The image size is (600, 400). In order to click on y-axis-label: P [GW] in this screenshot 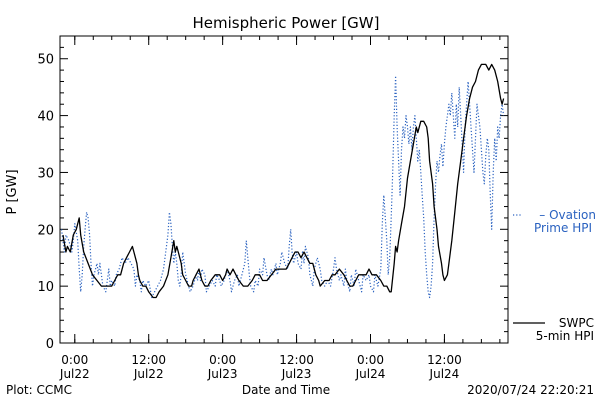, I will do `click(12, 191)`.